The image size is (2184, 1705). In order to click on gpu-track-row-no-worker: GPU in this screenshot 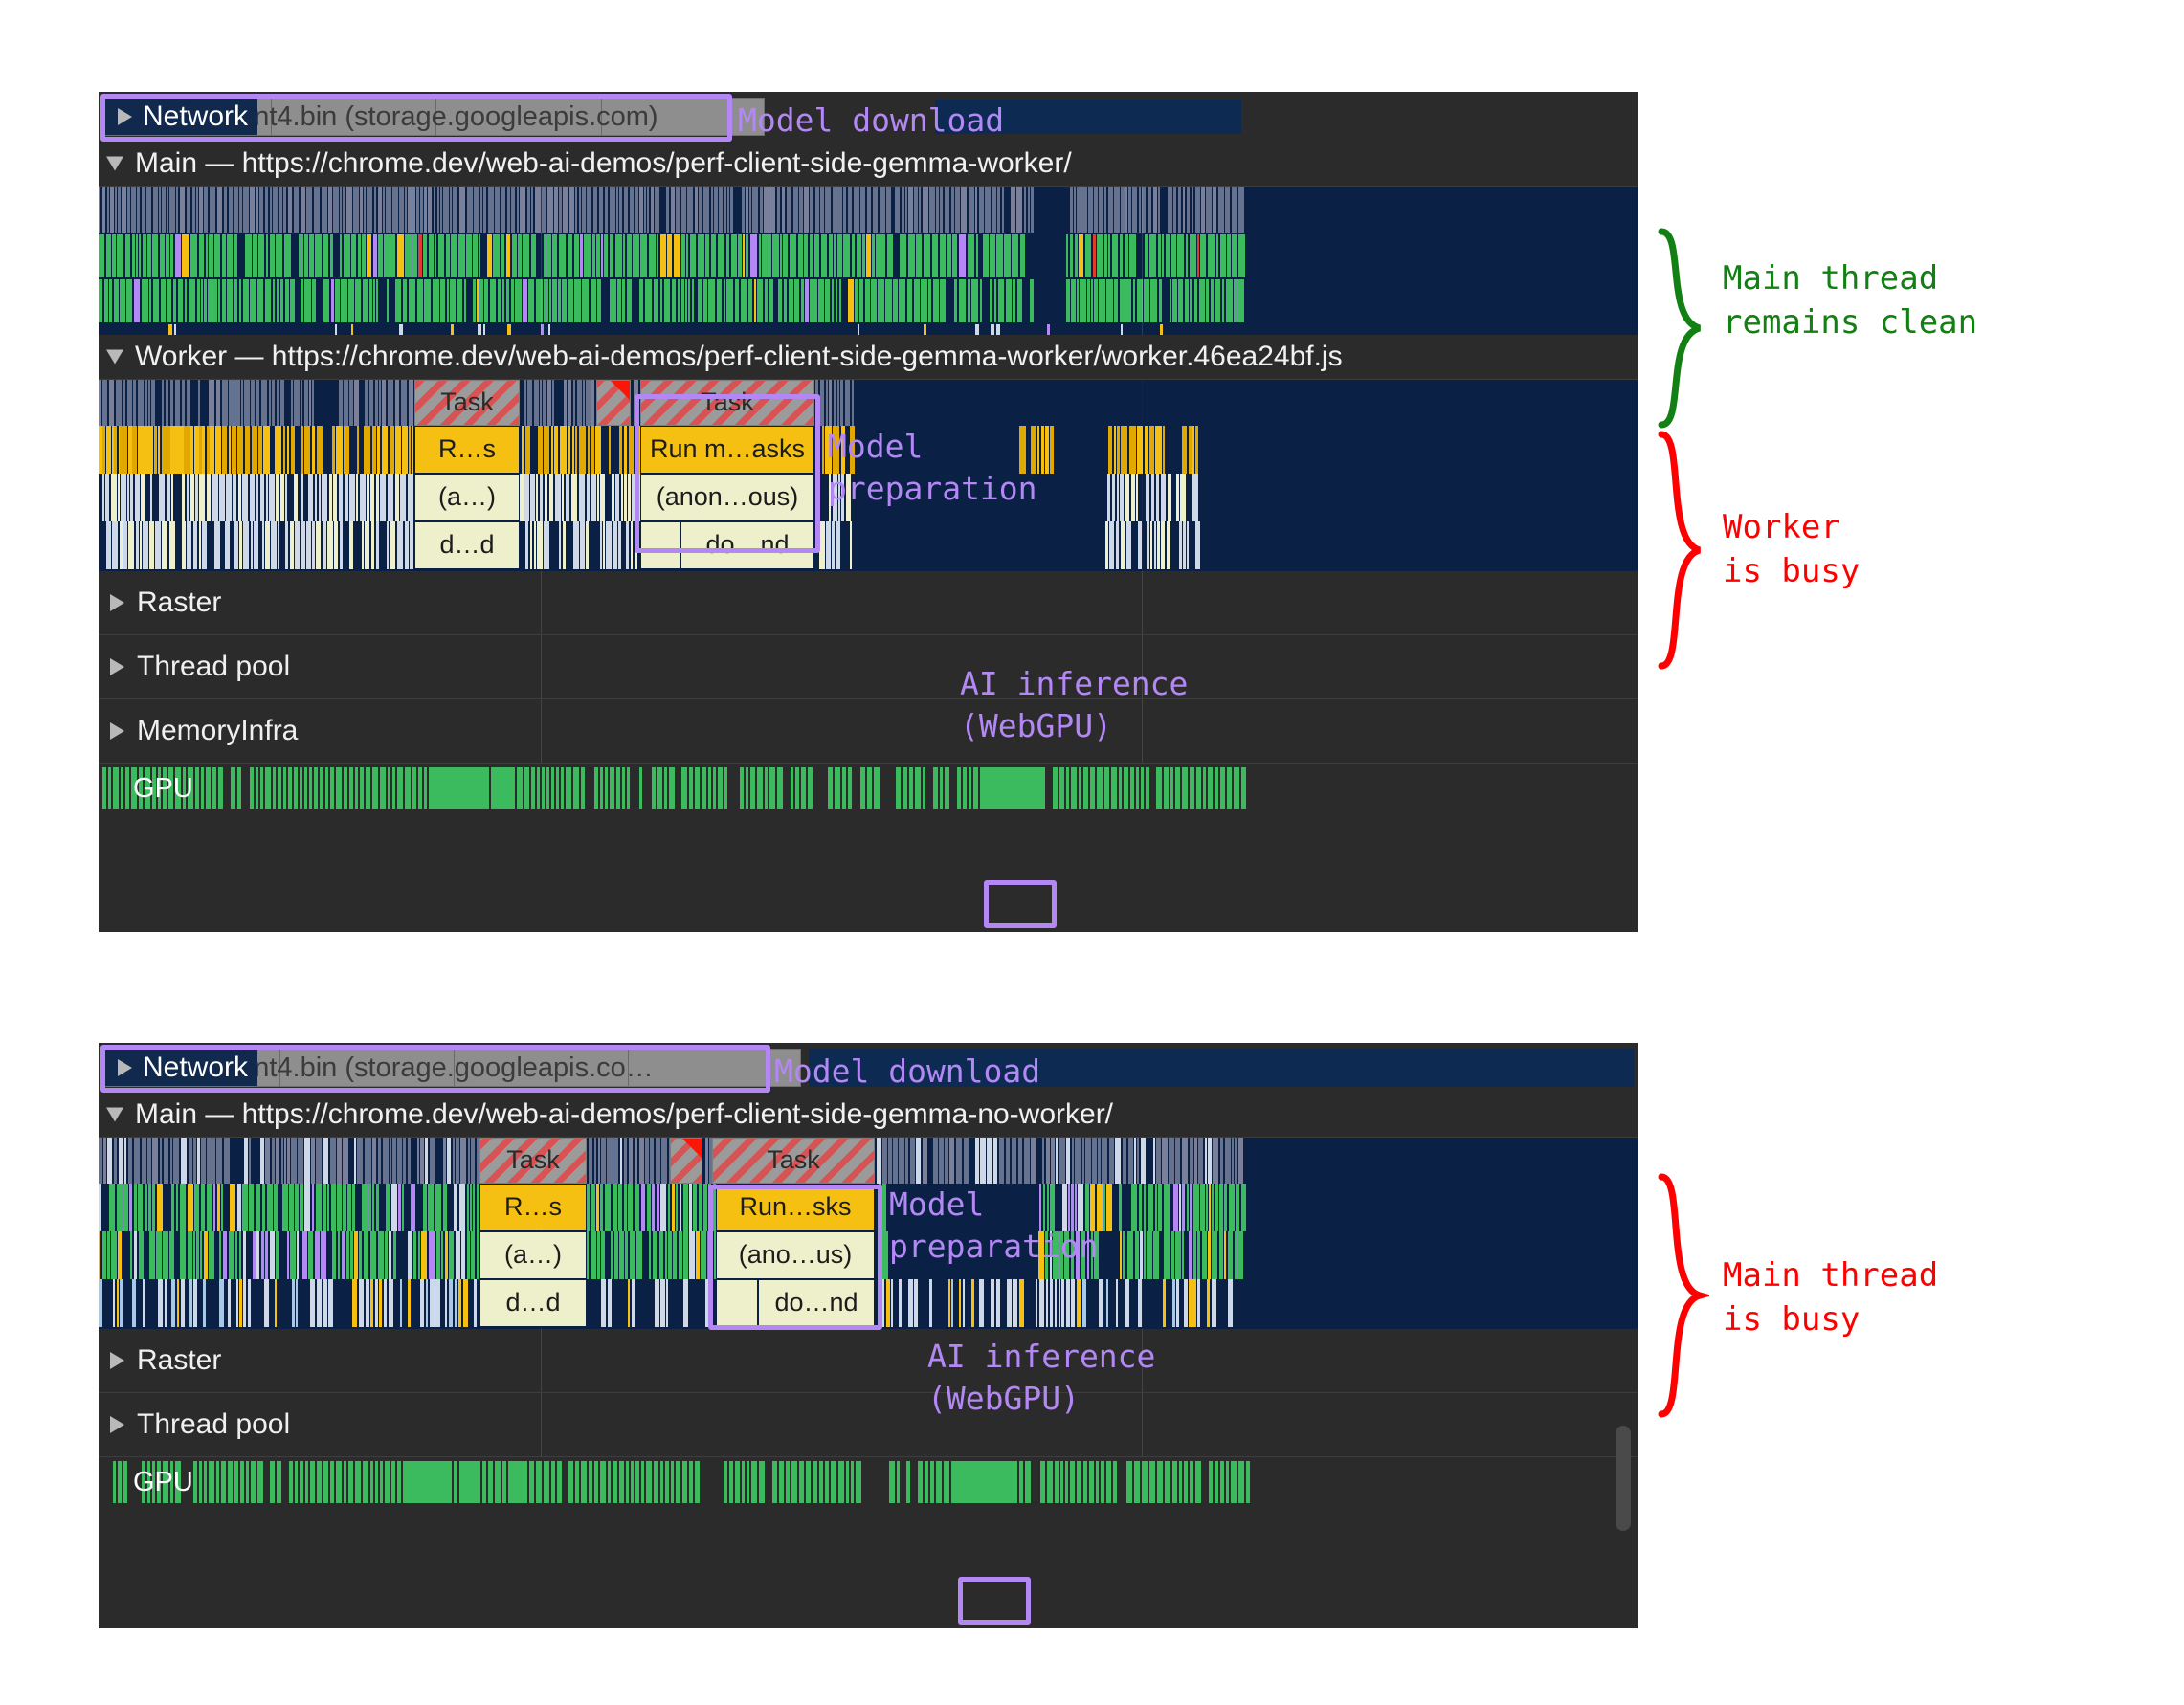, I will do `click(869, 1482)`.